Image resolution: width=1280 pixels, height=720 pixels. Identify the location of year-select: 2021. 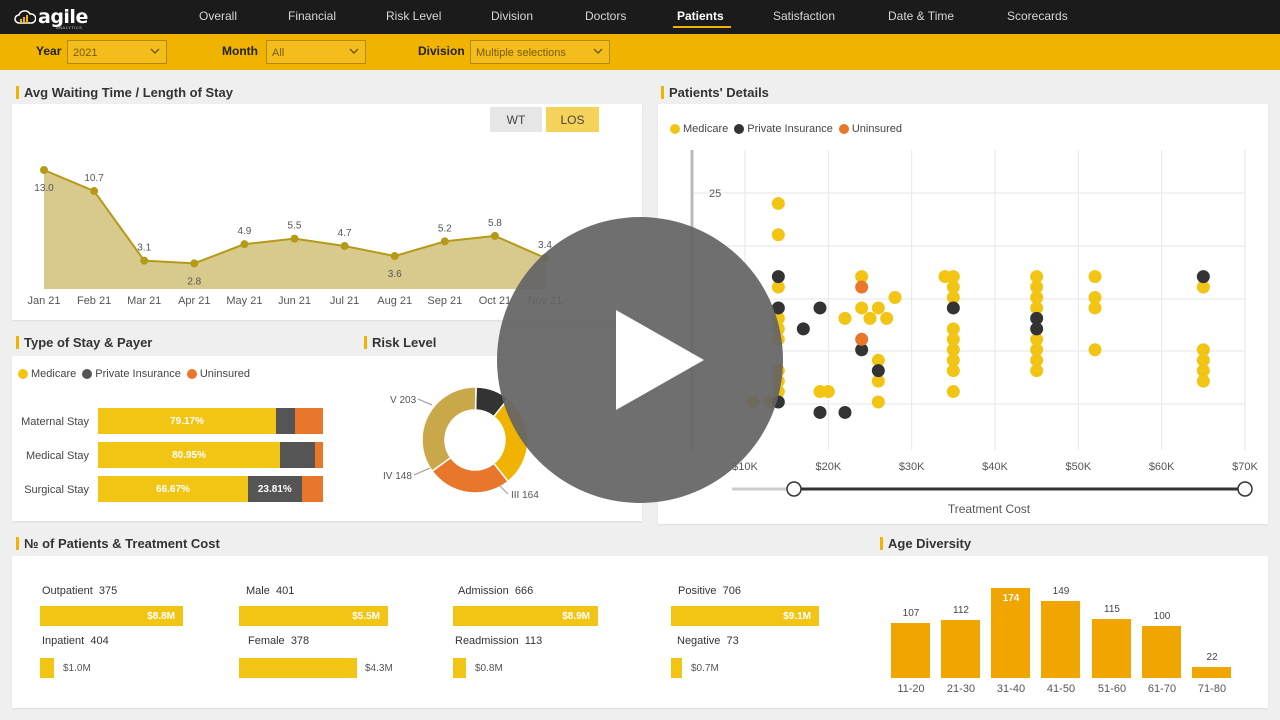
(117, 52).